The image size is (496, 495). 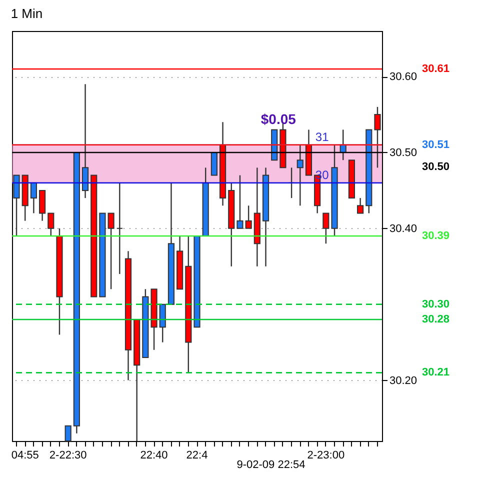 I want to click on ref-line-label: 30.61, so click(x=436, y=68).